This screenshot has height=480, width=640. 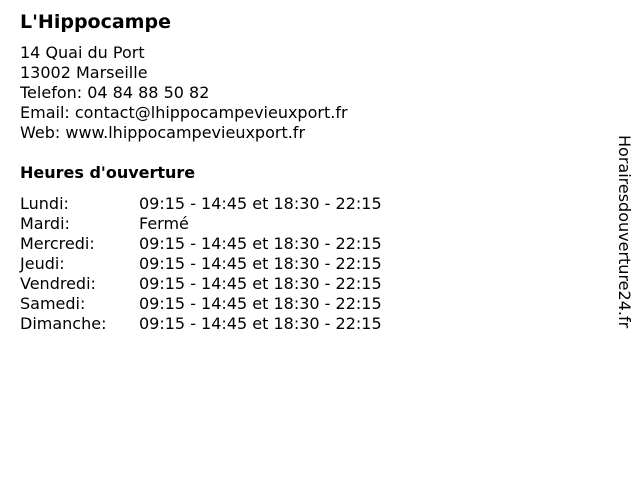 I want to click on day: Vendredi:, so click(x=58, y=283).